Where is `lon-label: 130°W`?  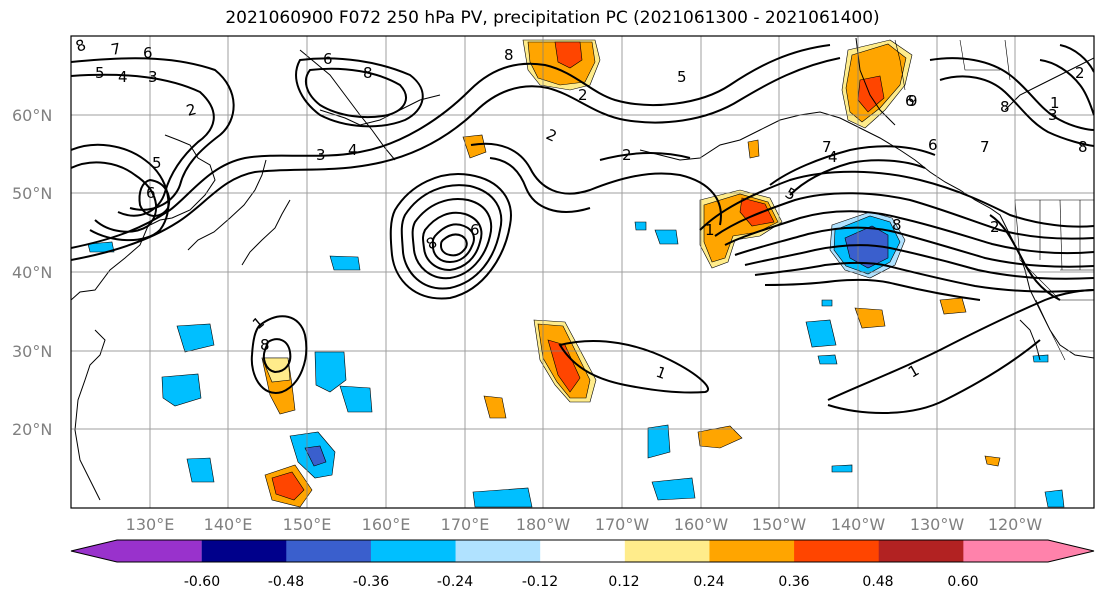 lon-label: 130°W is located at coordinates (937, 524).